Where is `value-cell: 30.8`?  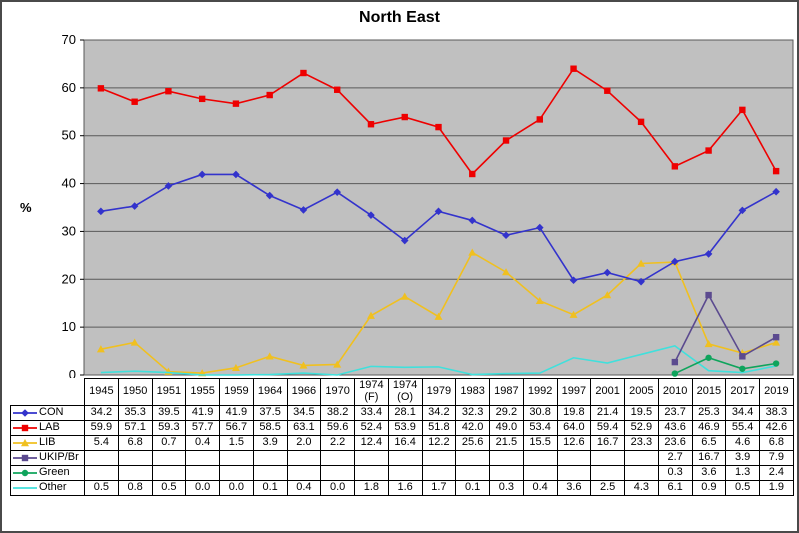
value-cell: 30.8 is located at coordinates (540, 413).